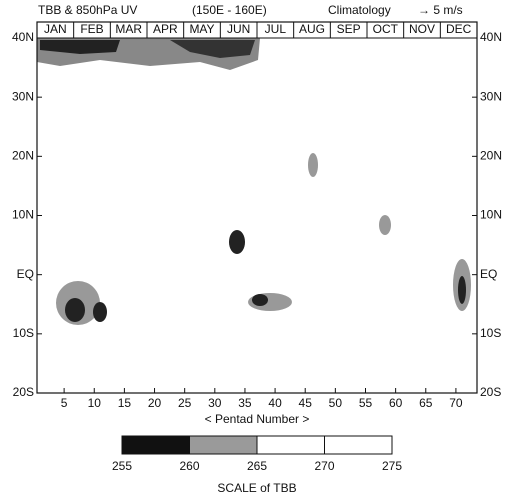 The image size is (506, 497). I want to click on month-label: AUG, so click(312, 29).